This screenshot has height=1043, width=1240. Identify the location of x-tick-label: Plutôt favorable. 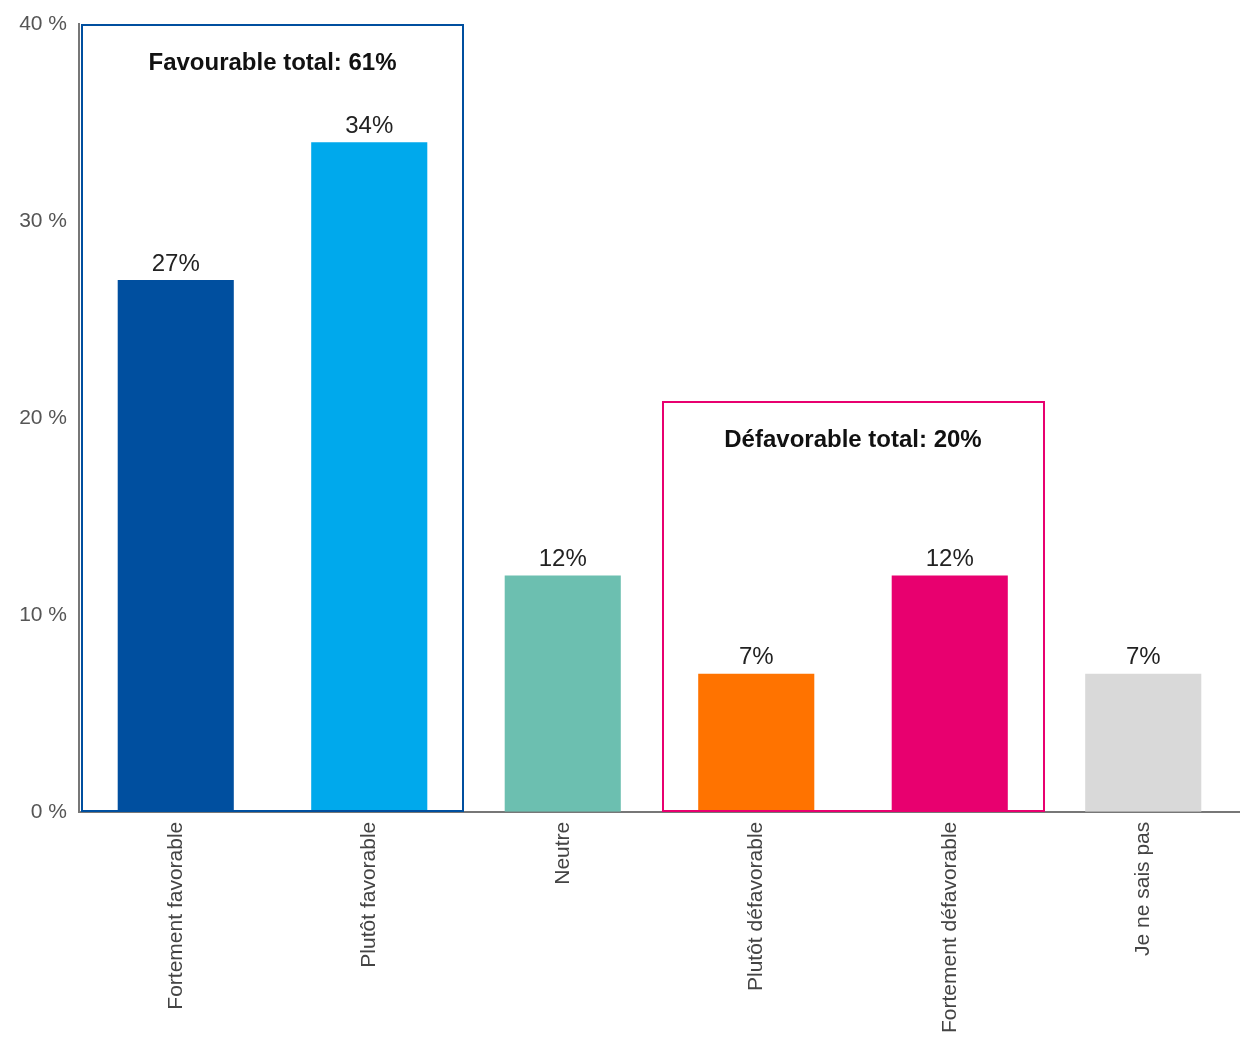
(368, 894).